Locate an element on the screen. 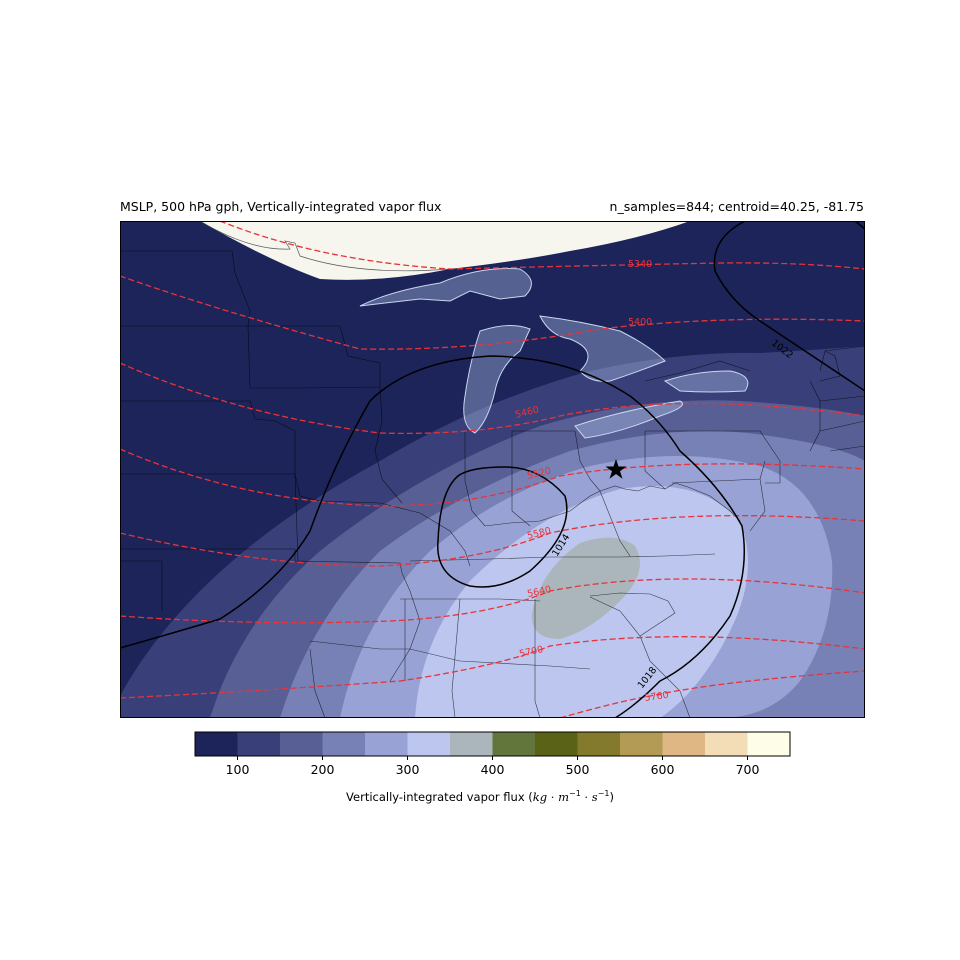  no-data-region is located at coordinates (445, 250).